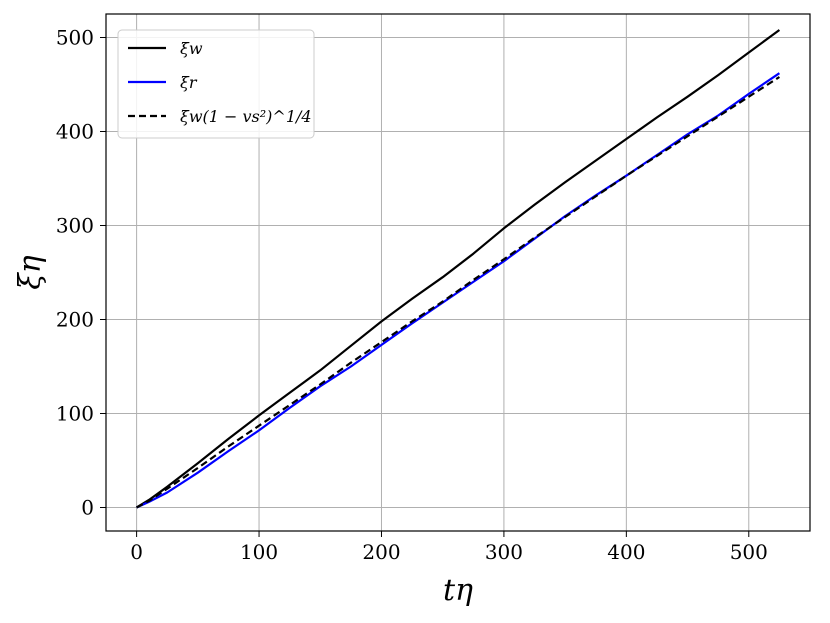 The height and width of the screenshot is (623, 830). What do you see at coordinates (626, 552) in the screenshot?
I see `x-tick-label: 400` at bounding box center [626, 552].